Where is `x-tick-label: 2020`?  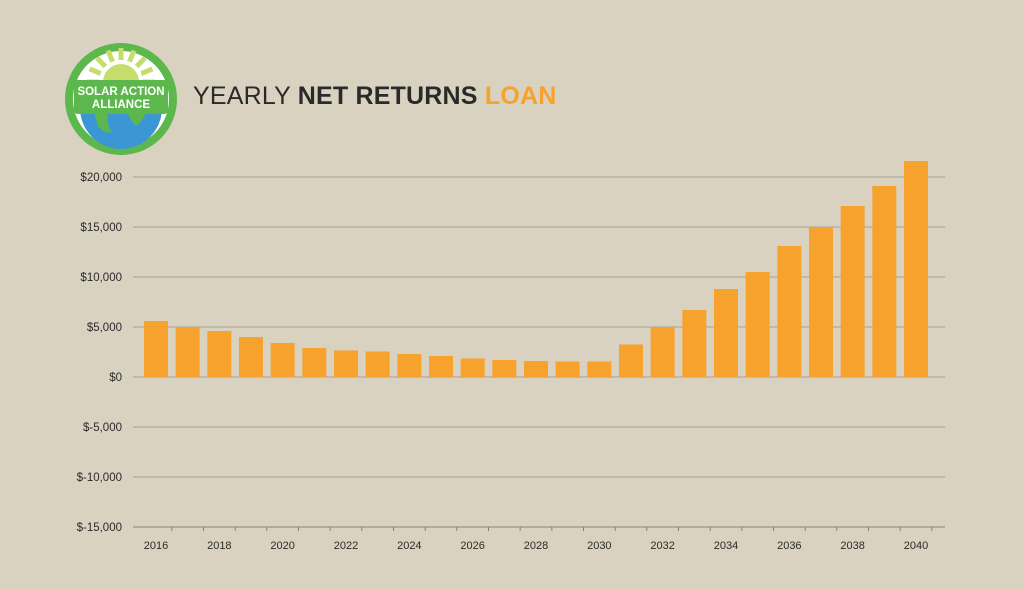
x-tick-label: 2020 is located at coordinates (282, 546).